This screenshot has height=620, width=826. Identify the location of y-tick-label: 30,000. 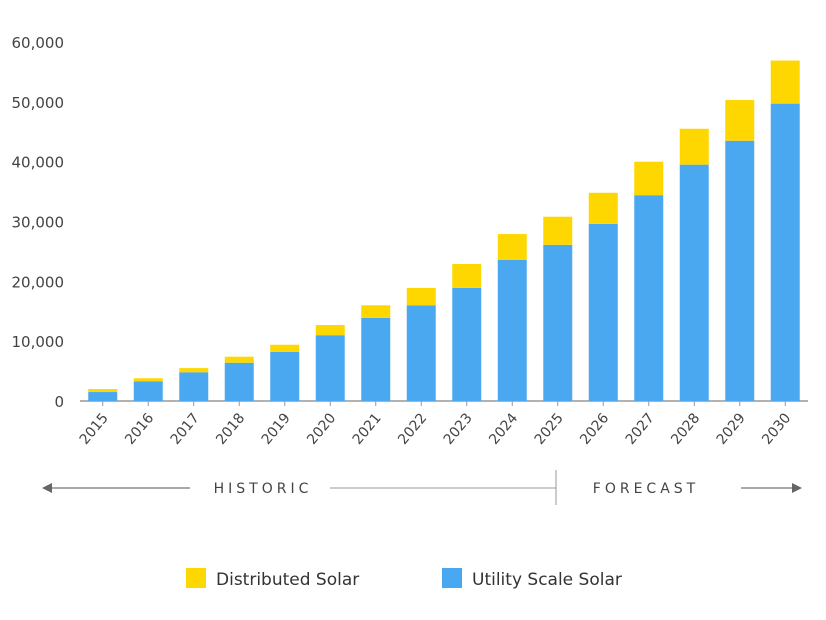
(38, 223).